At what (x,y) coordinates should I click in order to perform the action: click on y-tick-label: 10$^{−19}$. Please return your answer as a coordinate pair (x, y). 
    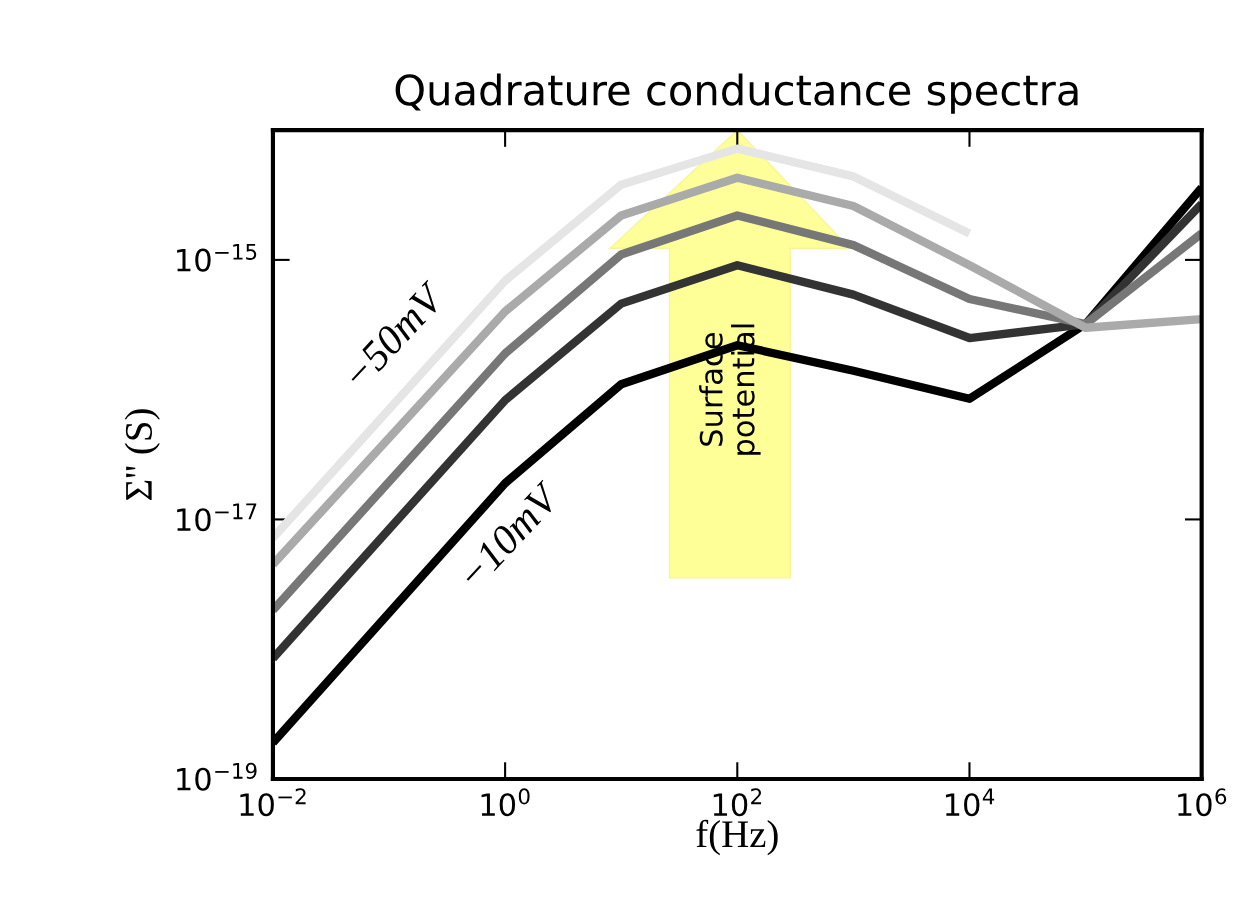
    Looking at the image, I should click on (217, 776).